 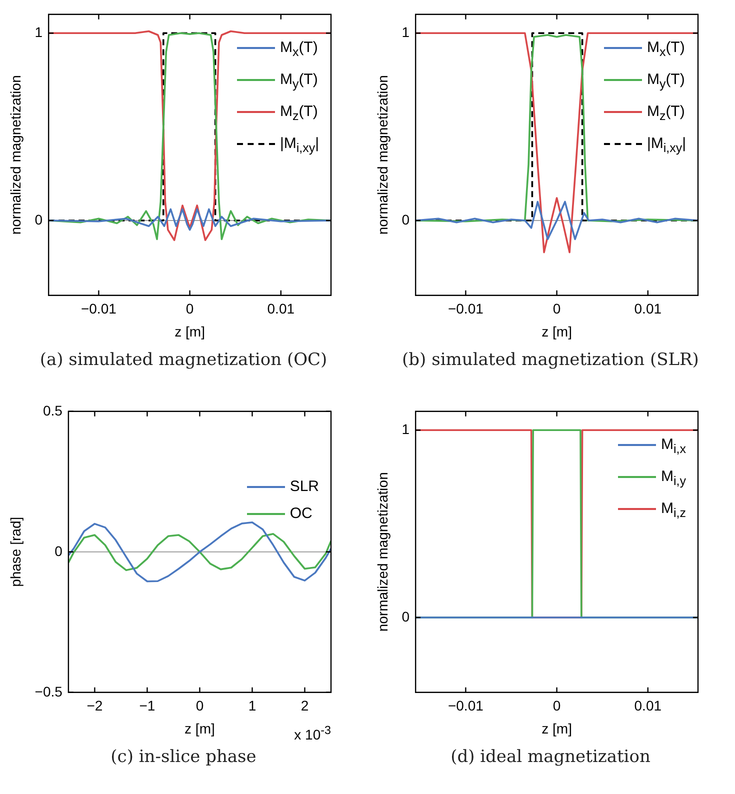 What do you see at coordinates (183, 360) in the screenshot?
I see `text: (a) simulated magnetization (OC)` at bounding box center [183, 360].